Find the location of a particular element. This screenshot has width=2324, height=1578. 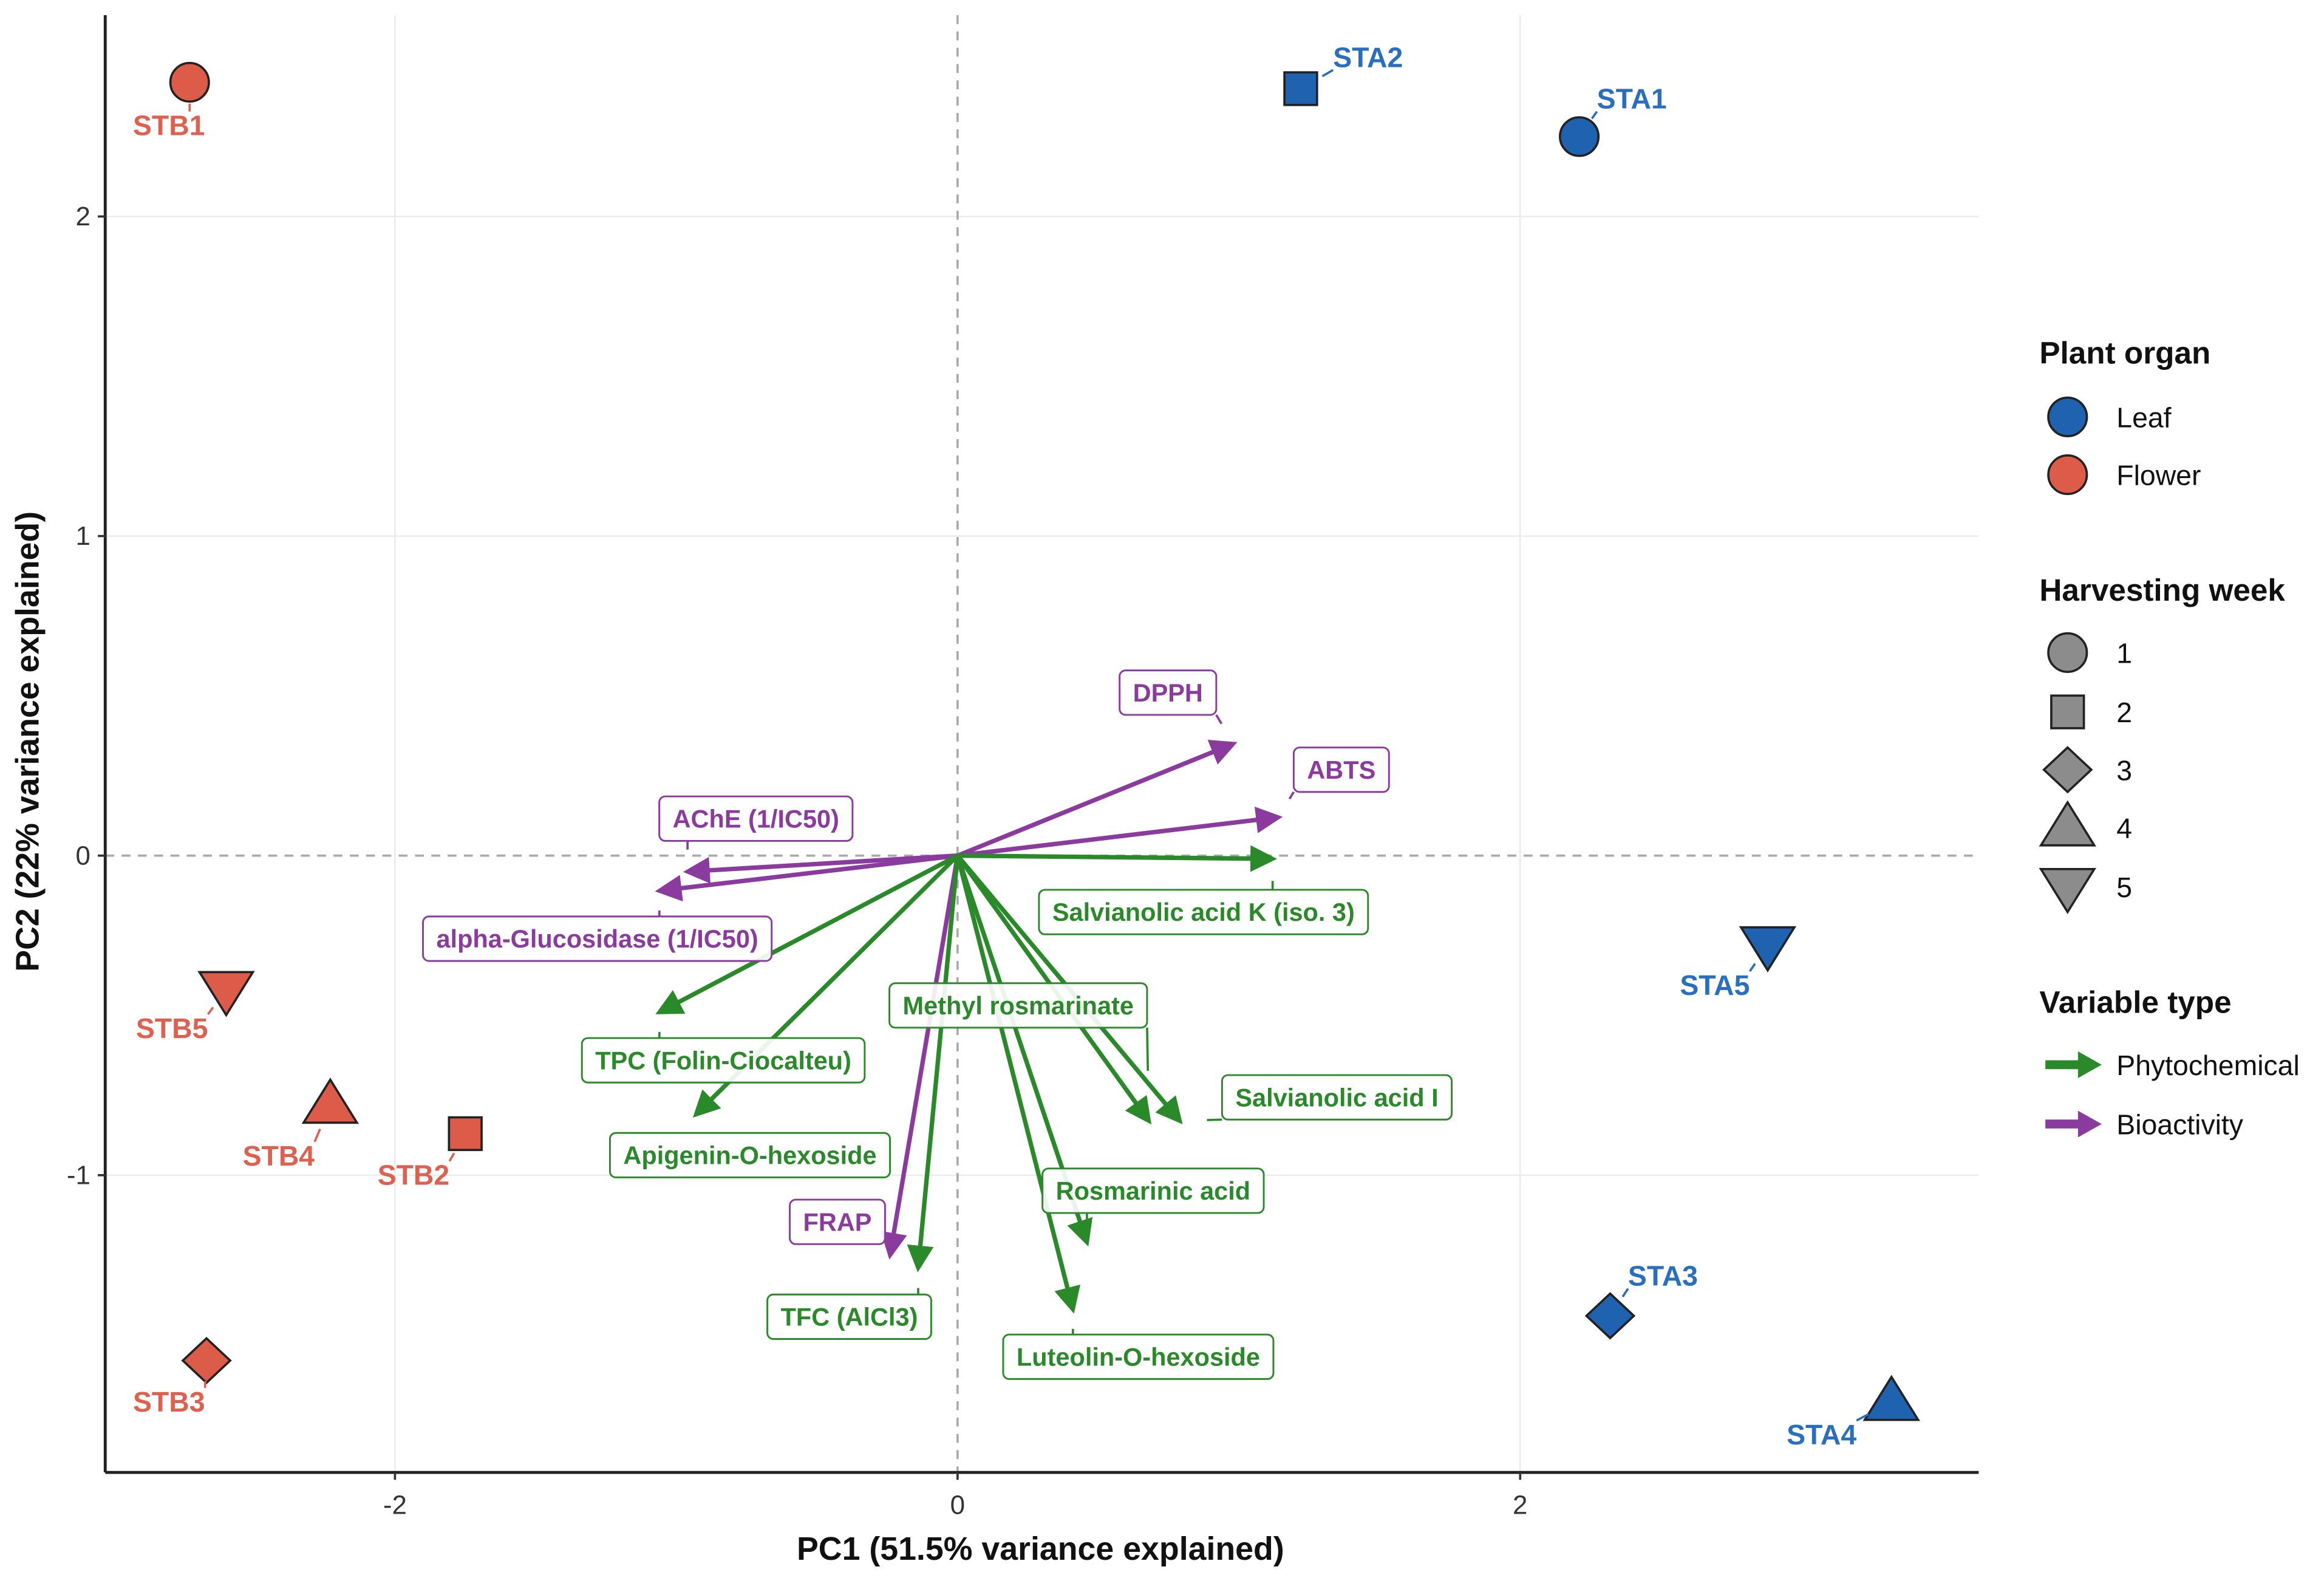

legend-item: Leaf is located at coordinates (2109, 416).